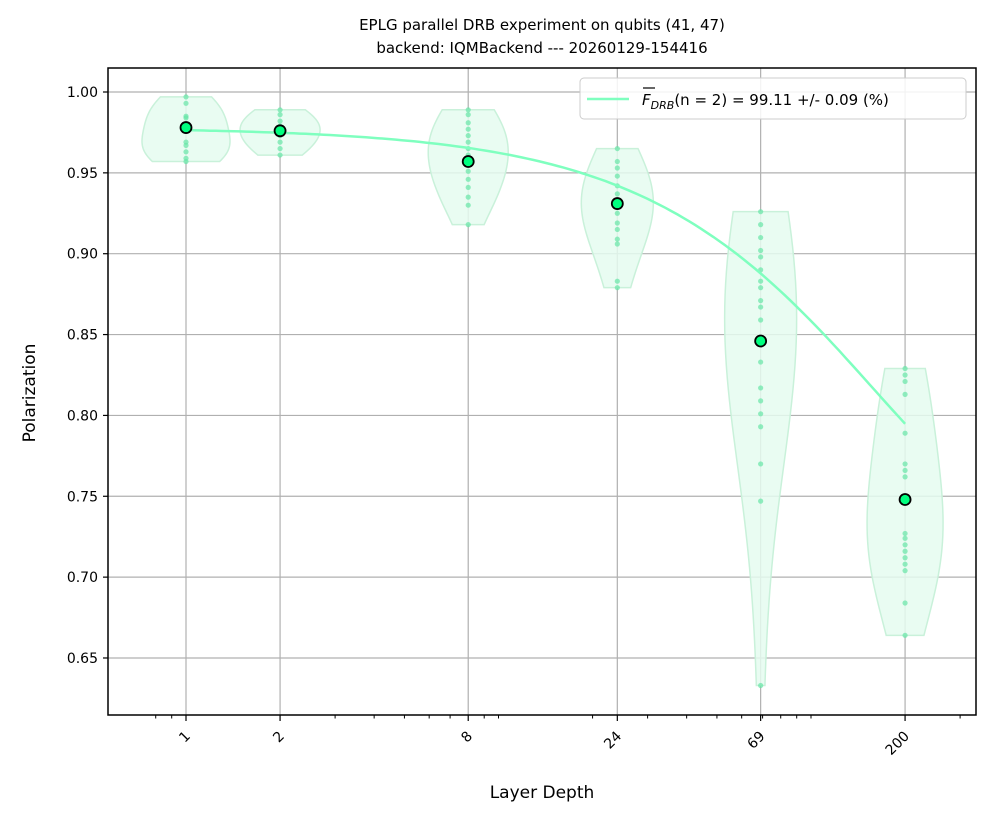 The image size is (993, 819). I want to click on x-tick-label: 2, so click(279, 738).